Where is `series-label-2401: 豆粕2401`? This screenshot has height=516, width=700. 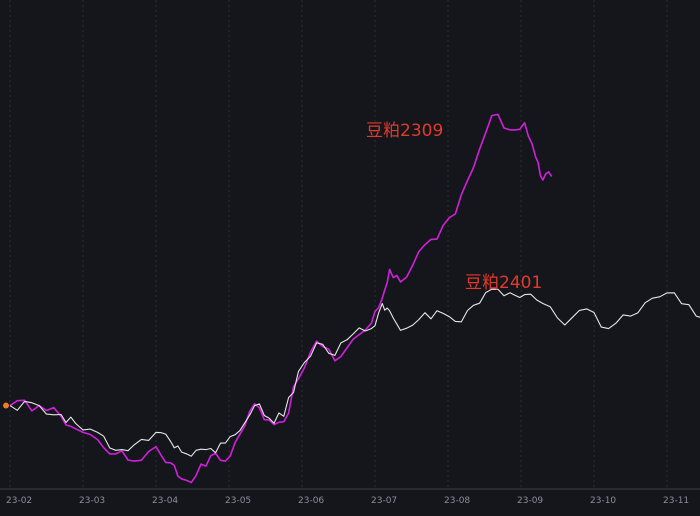
series-label-2401: 豆粕2401 is located at coordinates (503, 283).